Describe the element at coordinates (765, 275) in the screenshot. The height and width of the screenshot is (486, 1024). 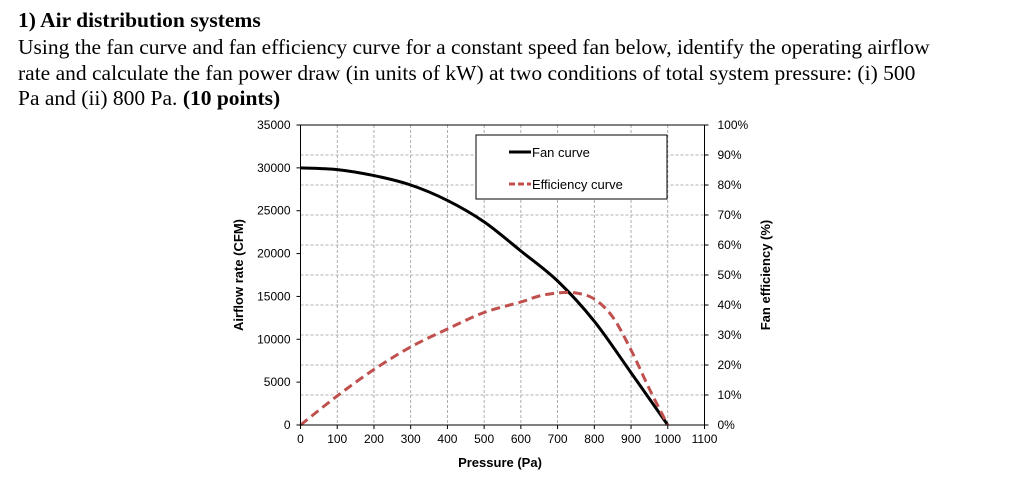
I see `y2-axis-label: Fan efficiency (%)` at that location.